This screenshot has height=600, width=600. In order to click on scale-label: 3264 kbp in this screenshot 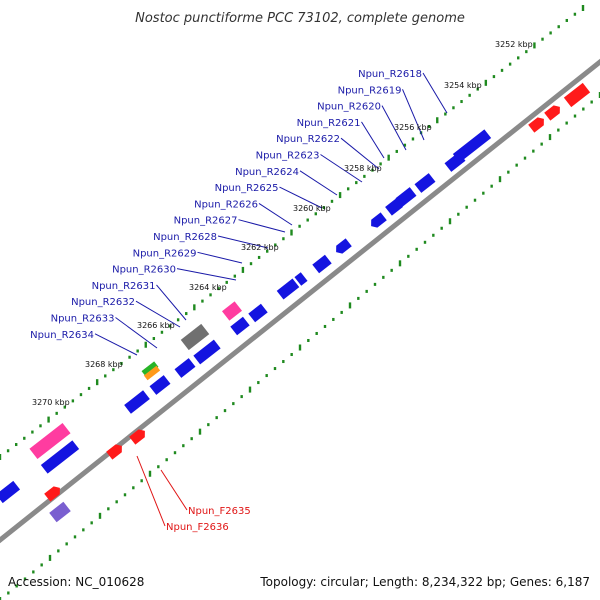, I will do `click(208, 287)`.